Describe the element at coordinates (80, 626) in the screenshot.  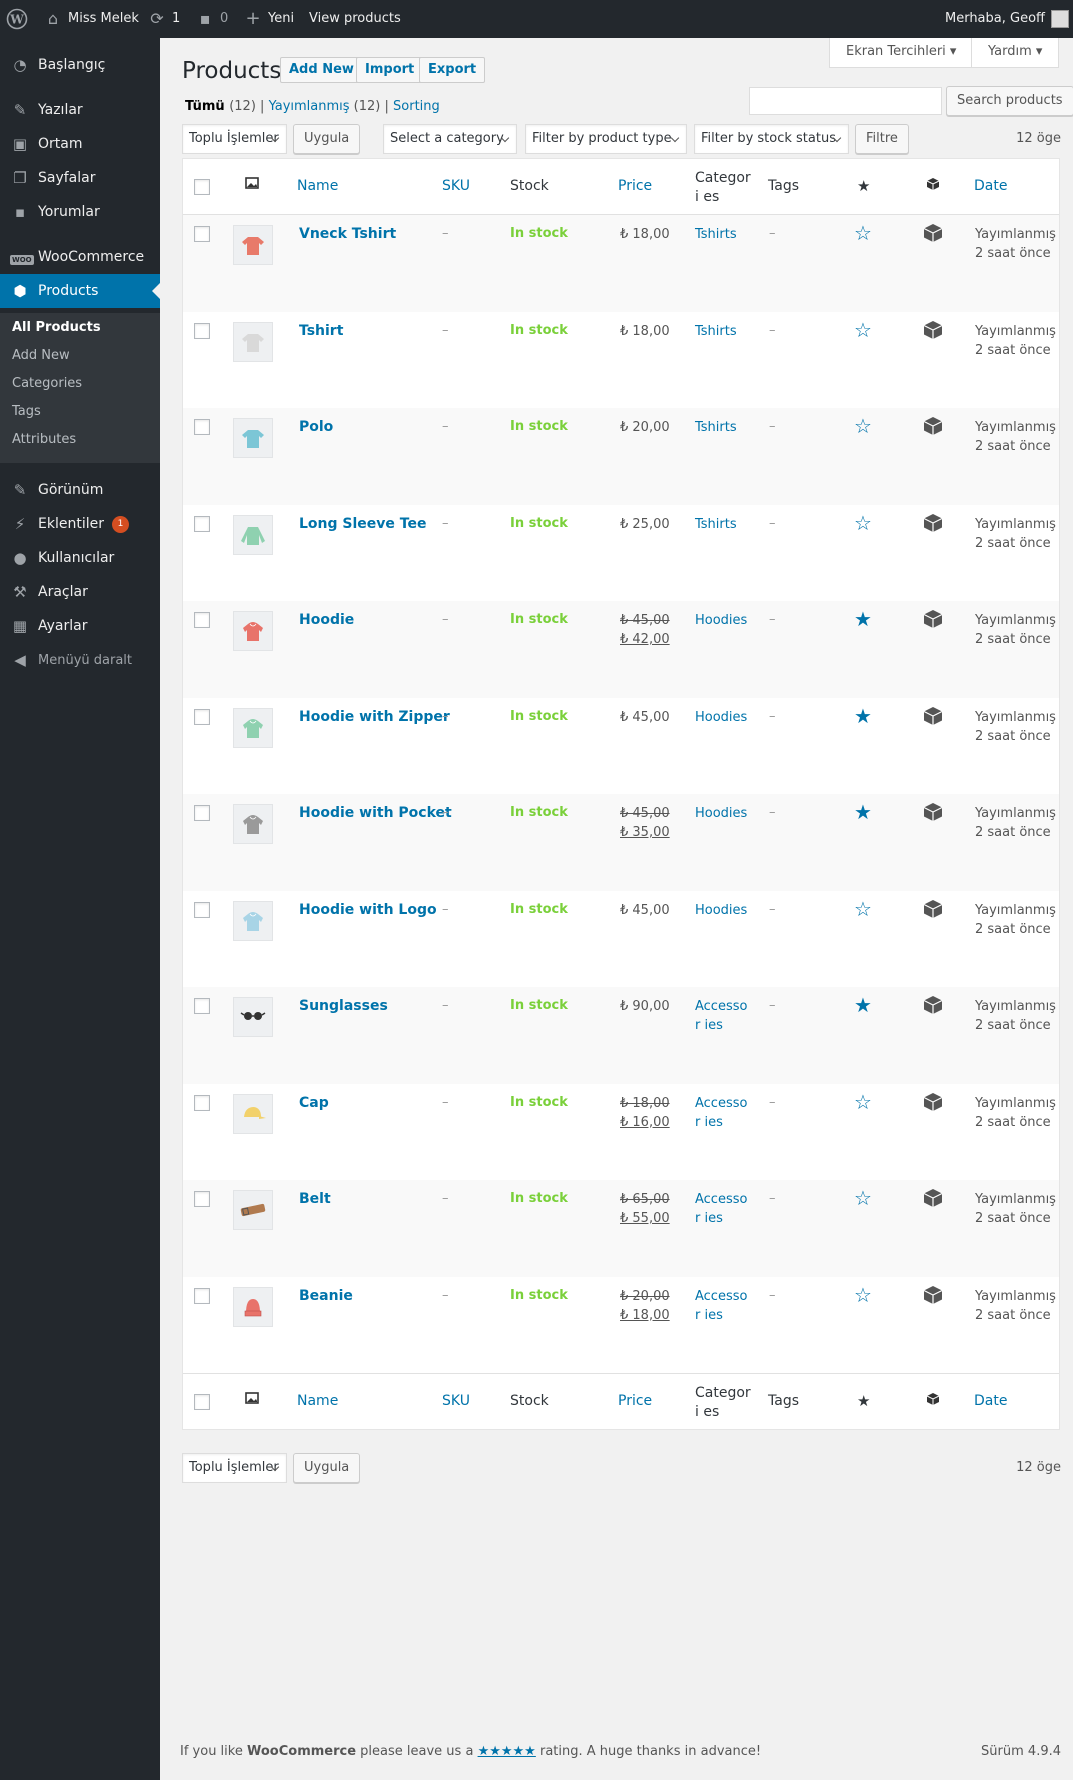
I see `sidebar-item-settings: ▦ Ayarlar` at that location.